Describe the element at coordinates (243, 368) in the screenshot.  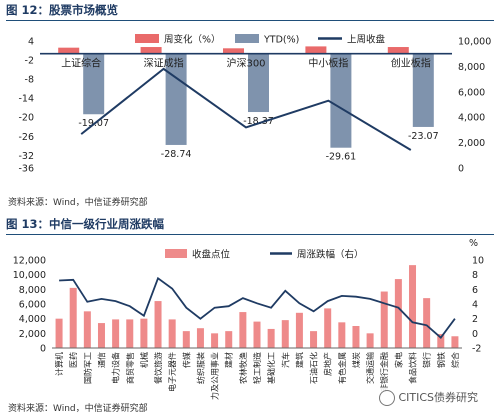
I see `industry-label: 农林牧渔` at that location.